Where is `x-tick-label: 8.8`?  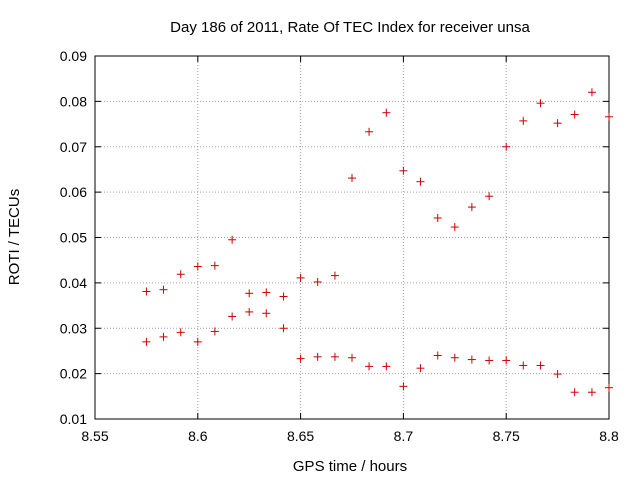
x-tick-label: 8.8 is located at coordinates (609, 436).